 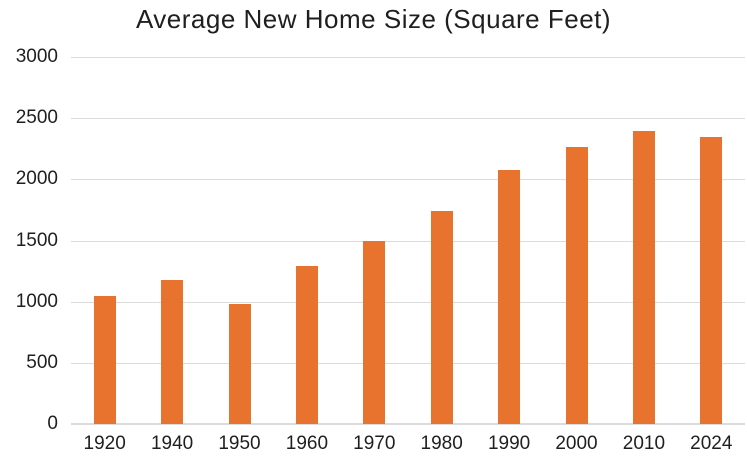 What do you see at coordinates (441, 317) in the screenshot?
I see `bar-1980` at bounding box center [441, 317].